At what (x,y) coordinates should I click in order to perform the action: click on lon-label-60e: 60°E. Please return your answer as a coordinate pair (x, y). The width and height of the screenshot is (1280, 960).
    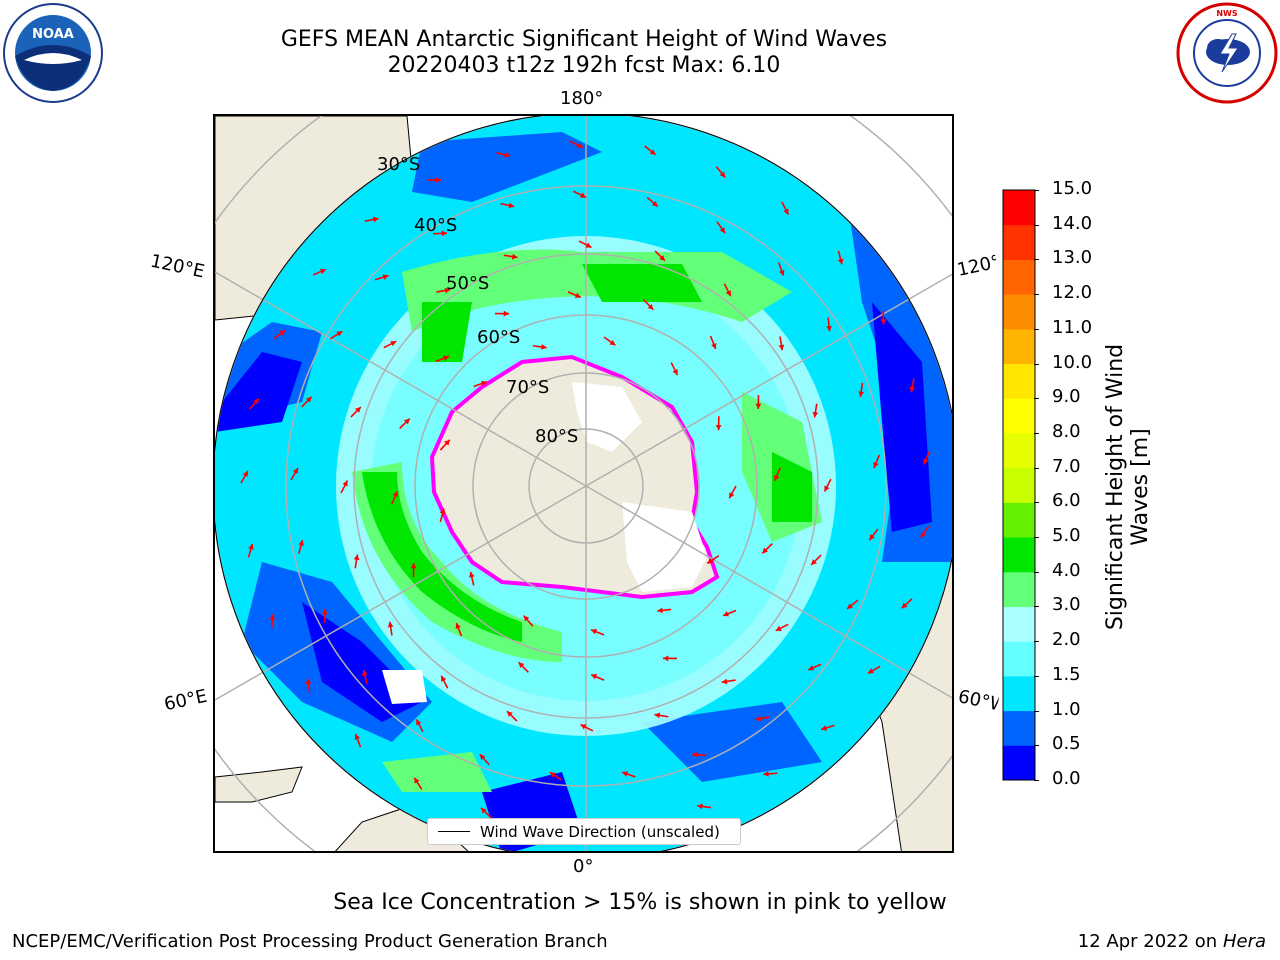
    Looking at the image, I should click on (185, 700).